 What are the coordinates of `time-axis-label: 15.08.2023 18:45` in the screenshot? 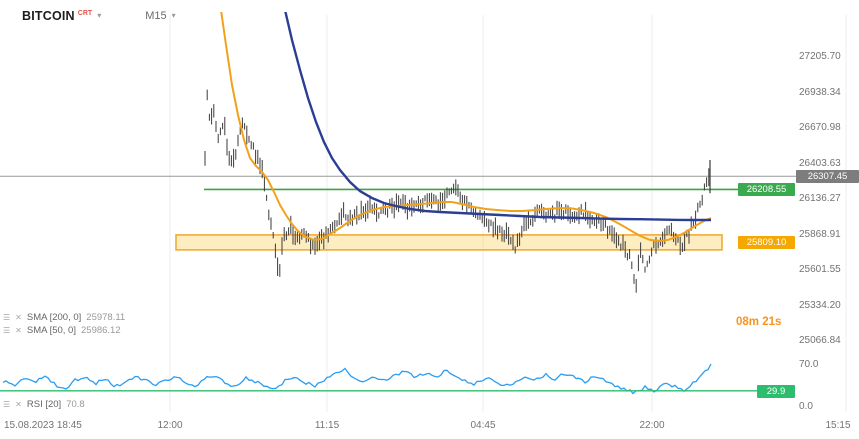 It's located at (43, 425).